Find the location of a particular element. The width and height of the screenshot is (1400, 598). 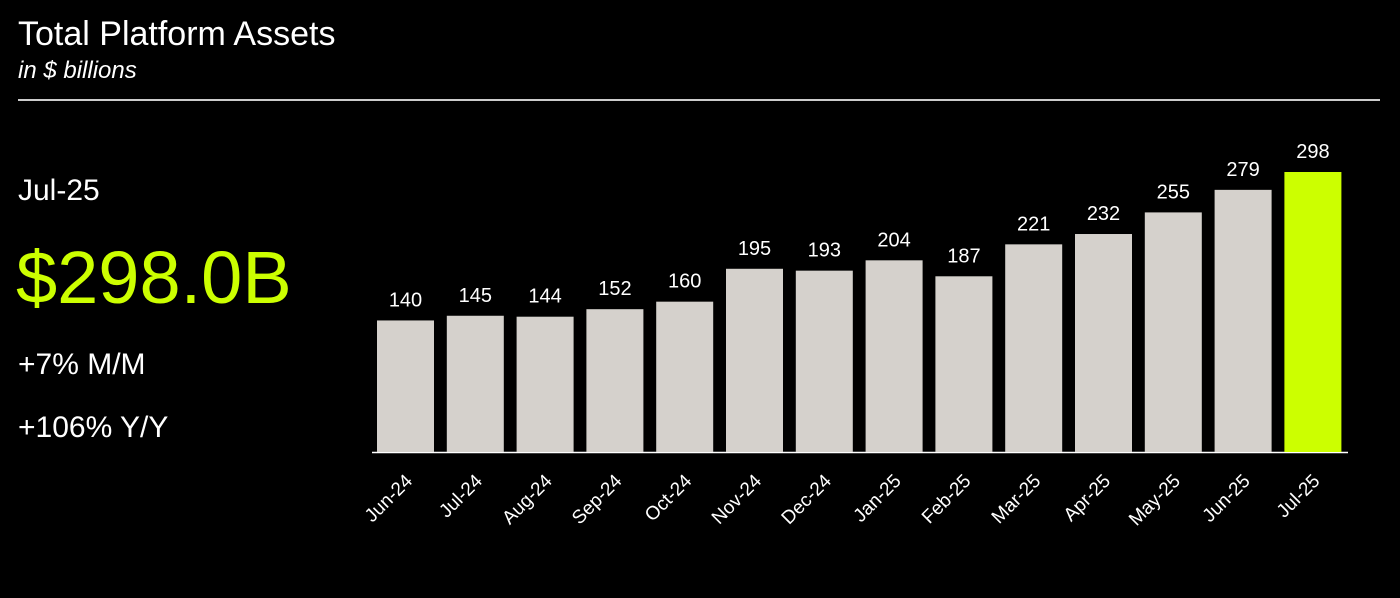

value-label: 204 is located at coordinates (893, 240).